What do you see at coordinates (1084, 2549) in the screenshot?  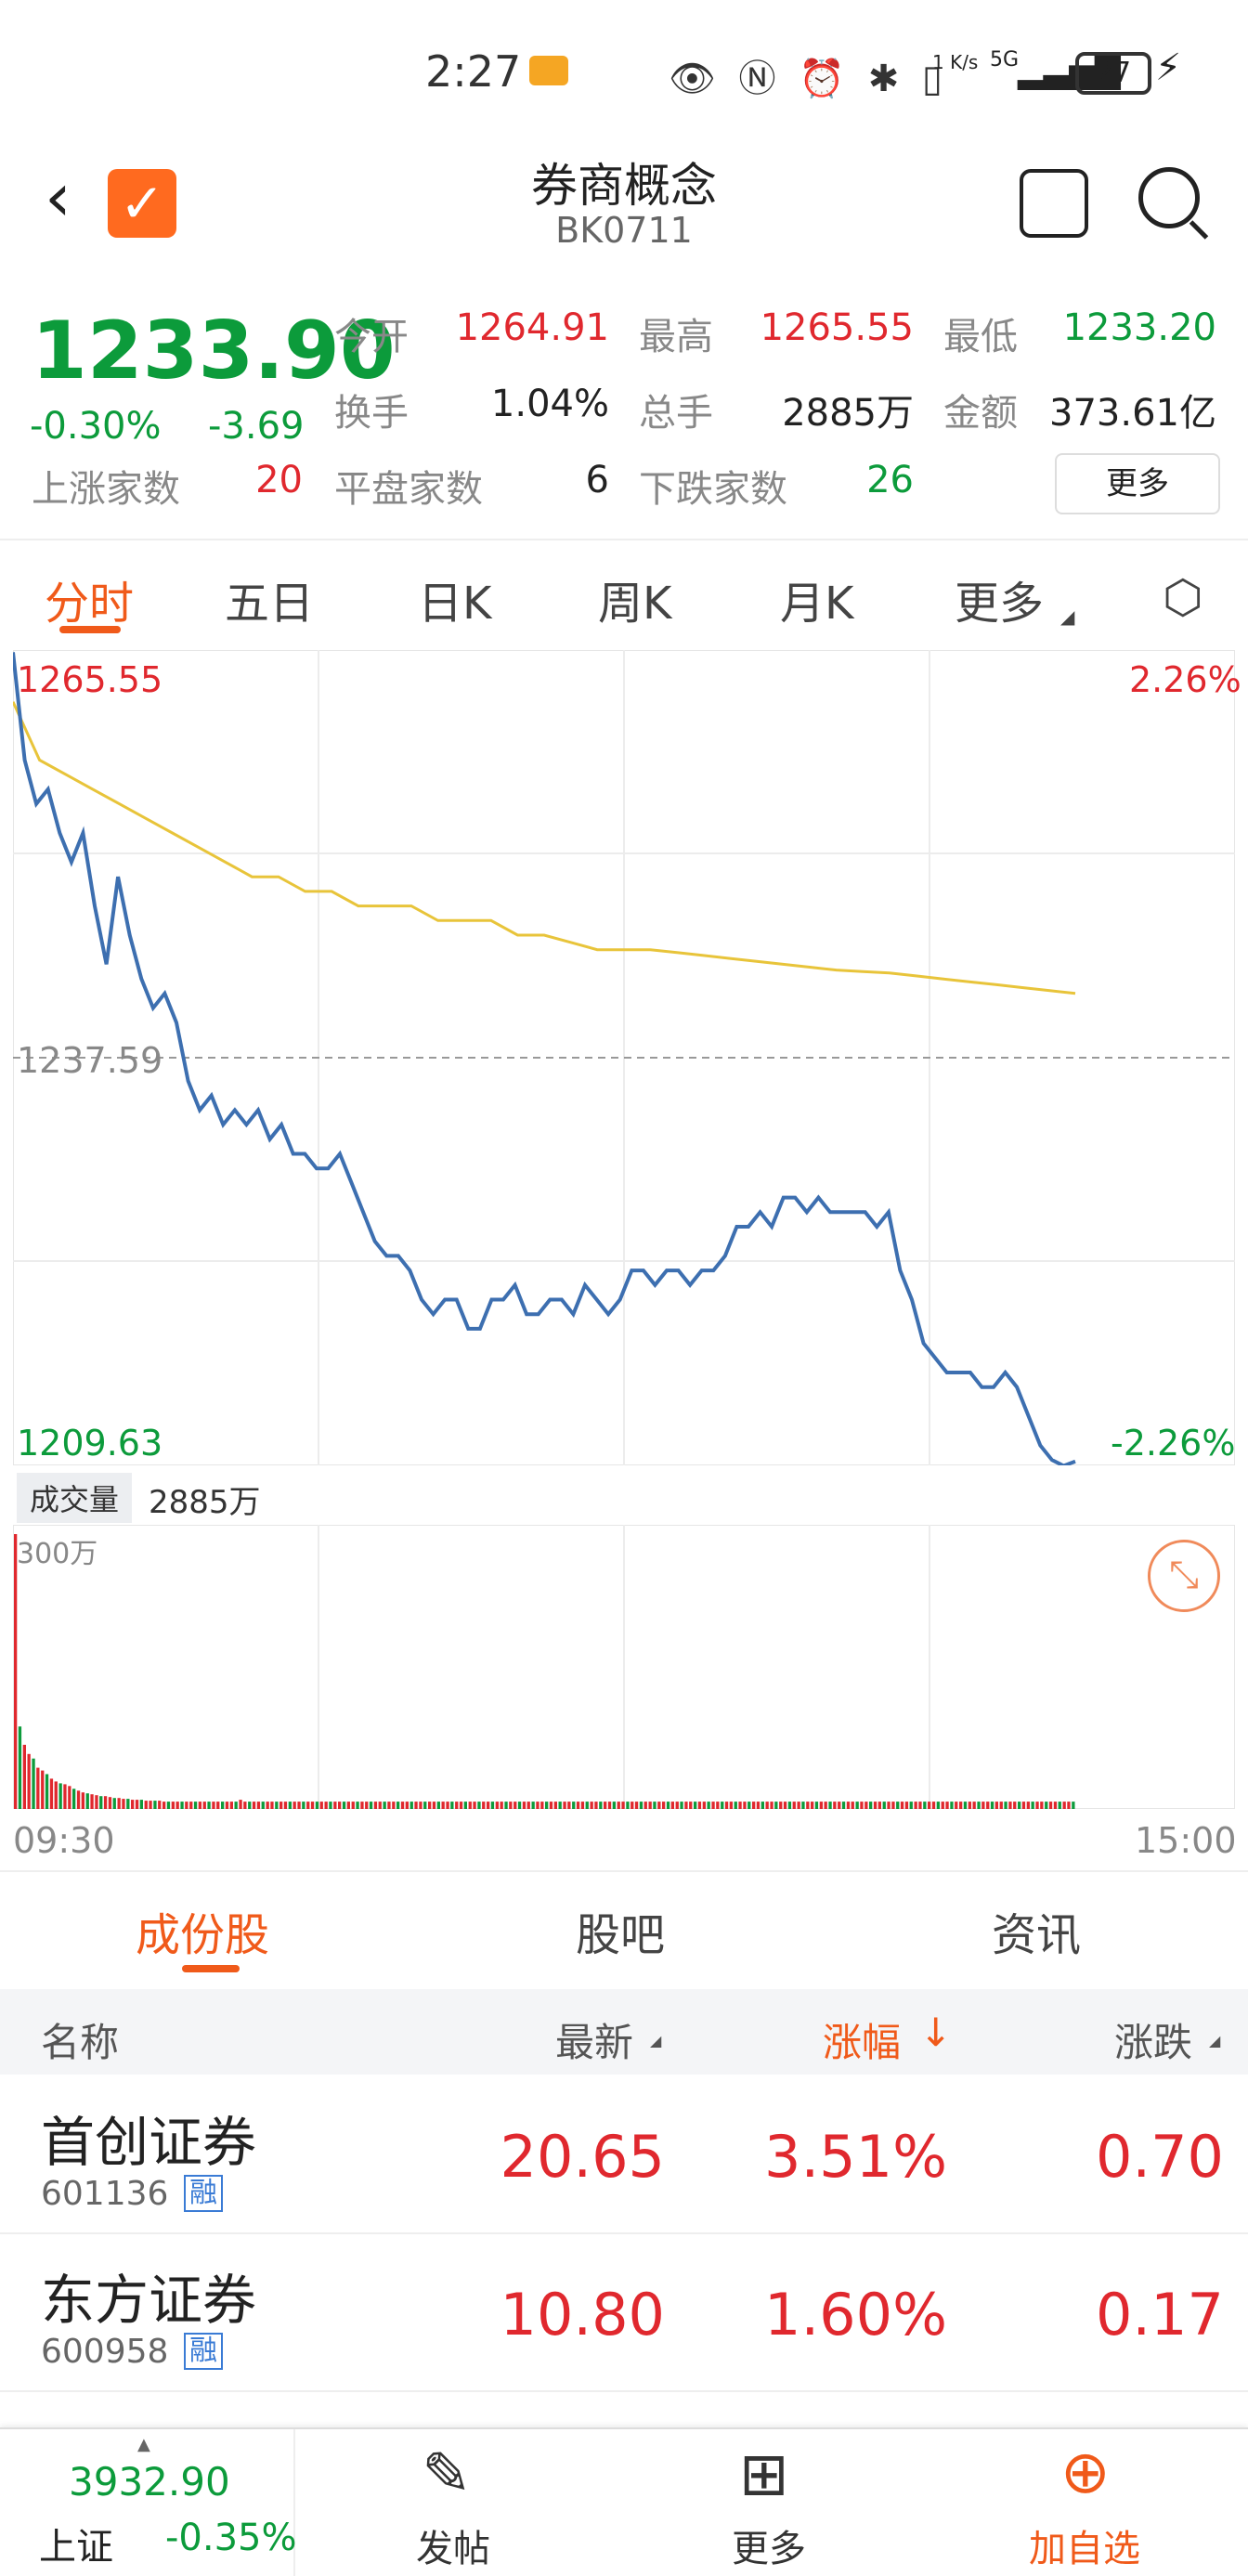 I see `add-label: 加自选` at bounding box center [1084, 2549].